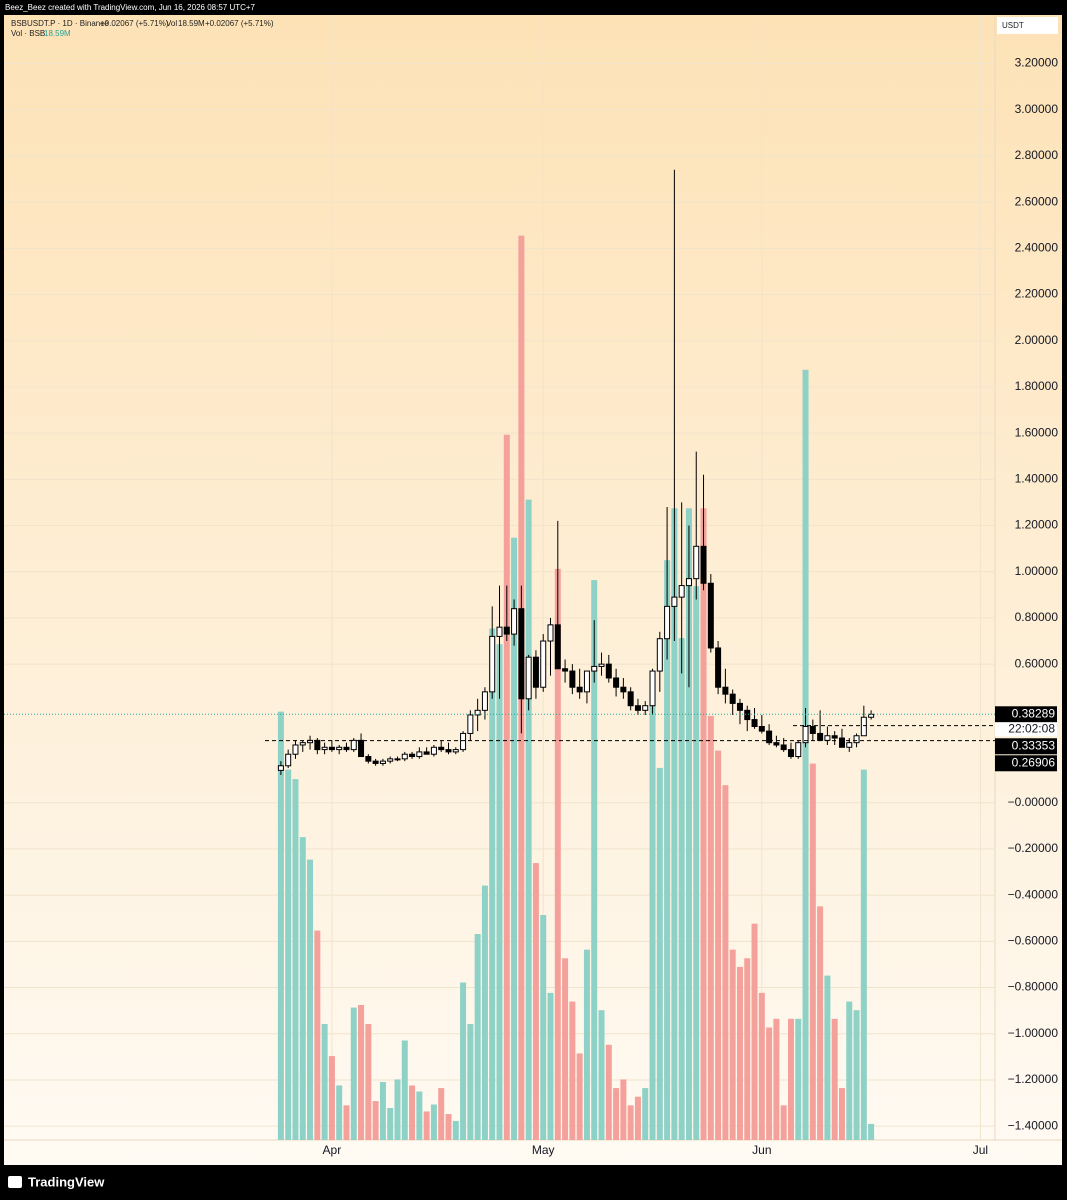 The width and height of the screenshot is (1067, 1200). Describe the element at coordinates (1037, 571) in the screenshot. I see `y-tick-label: 1.00000` at that location.